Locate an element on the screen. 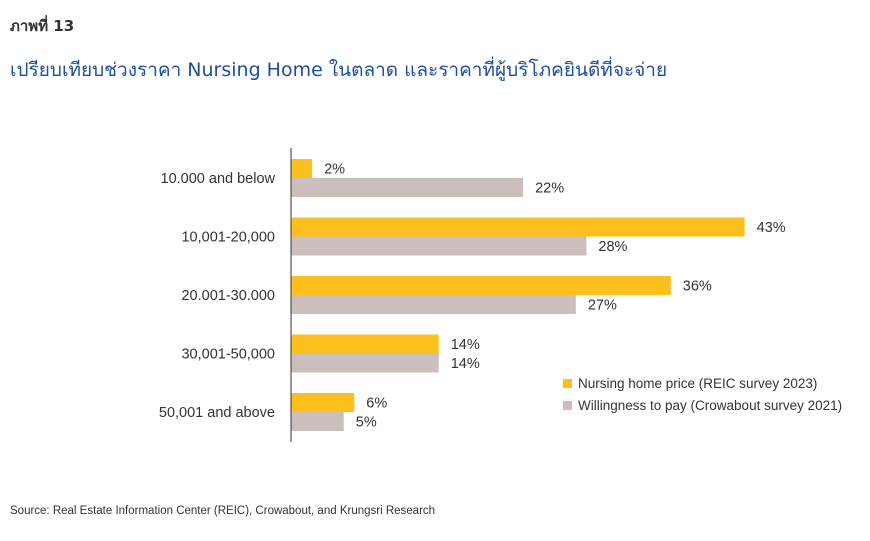 The width and height of the screenshot is (870, 541). category-label: 50,001 and above is located at coordinates (217, 413).